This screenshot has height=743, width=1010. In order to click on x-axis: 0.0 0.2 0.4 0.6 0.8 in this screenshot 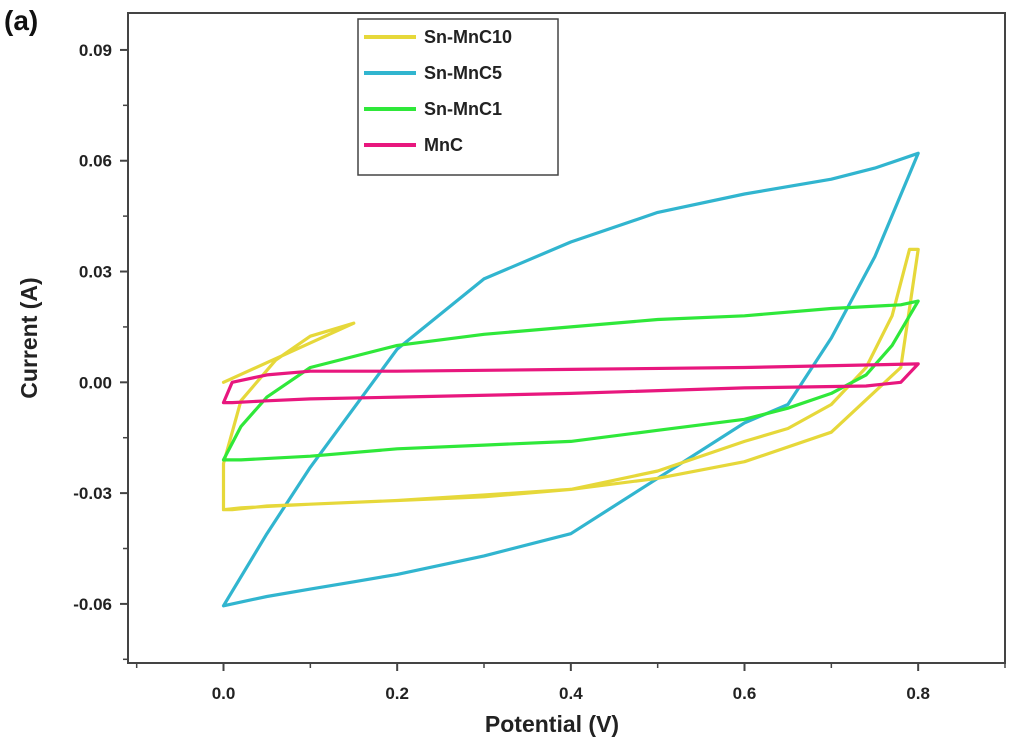, I will do `click(570, 683)`.